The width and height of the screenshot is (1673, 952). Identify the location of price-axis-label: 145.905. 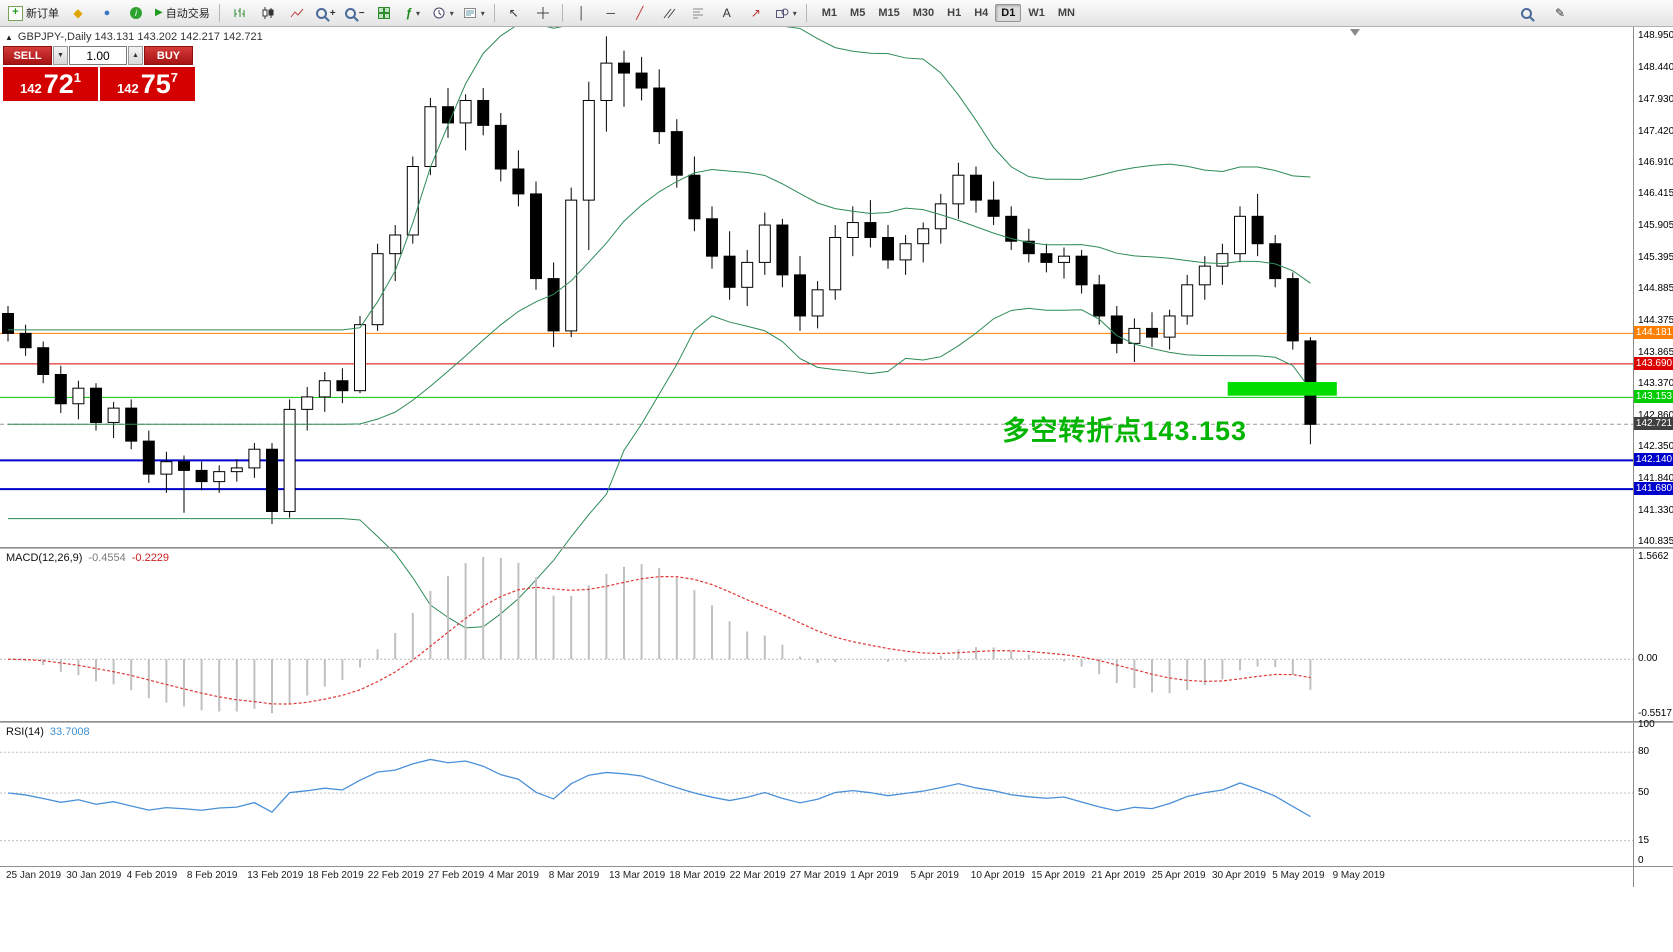
(1655, 225).